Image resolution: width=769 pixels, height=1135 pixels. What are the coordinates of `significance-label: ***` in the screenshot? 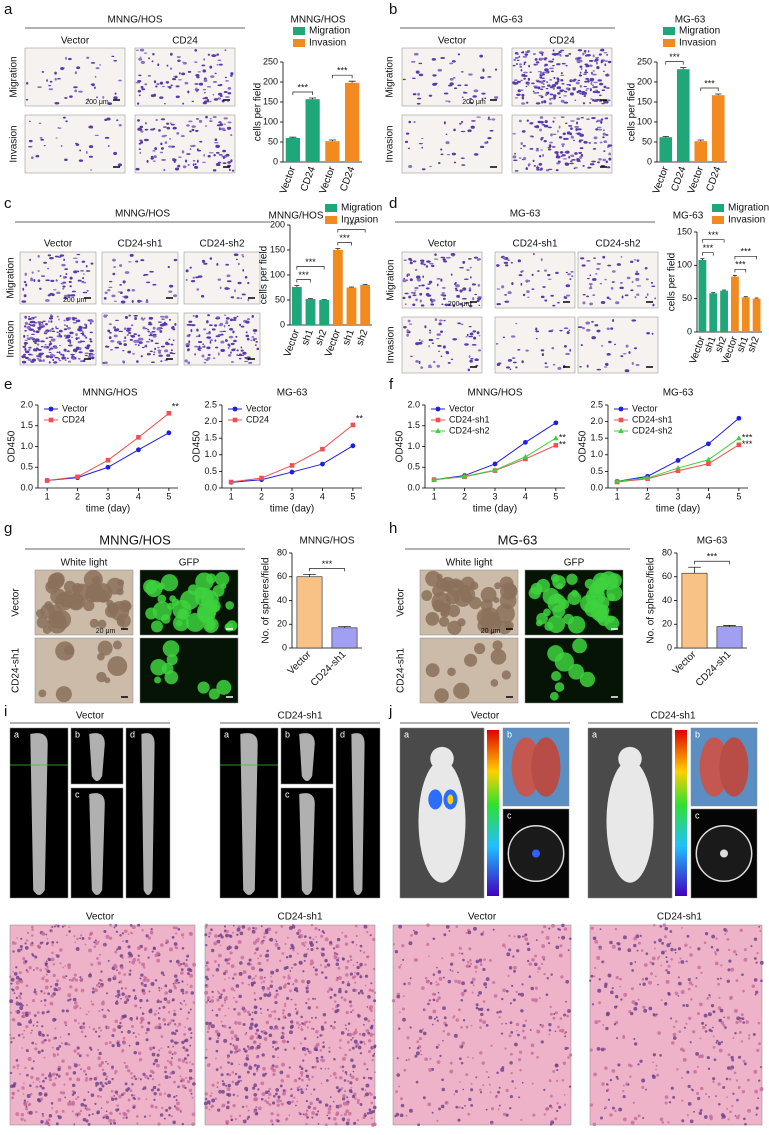 It's located at (709, 83).